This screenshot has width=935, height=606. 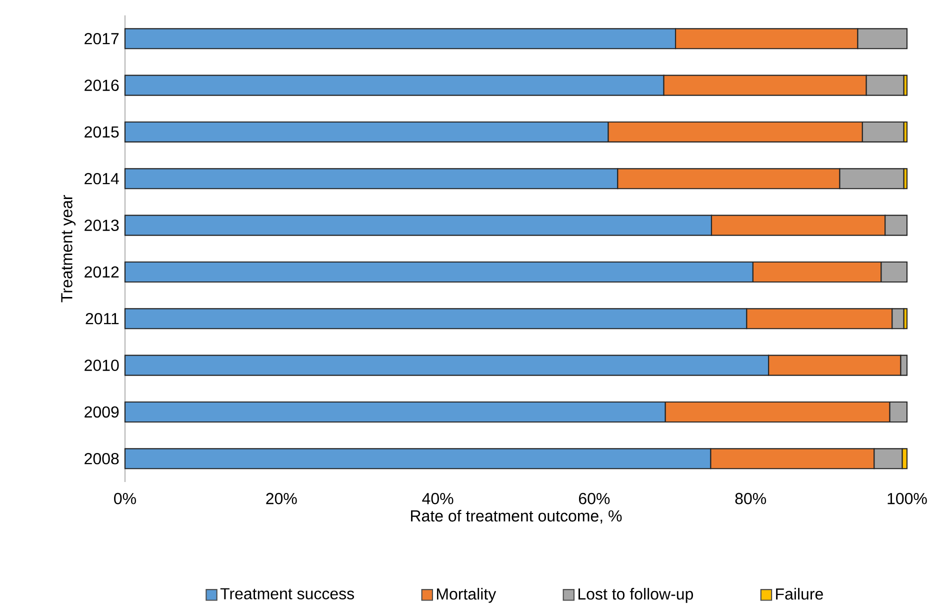 I want to click on x-tick-label: 100%, so click(x=907, y=498).